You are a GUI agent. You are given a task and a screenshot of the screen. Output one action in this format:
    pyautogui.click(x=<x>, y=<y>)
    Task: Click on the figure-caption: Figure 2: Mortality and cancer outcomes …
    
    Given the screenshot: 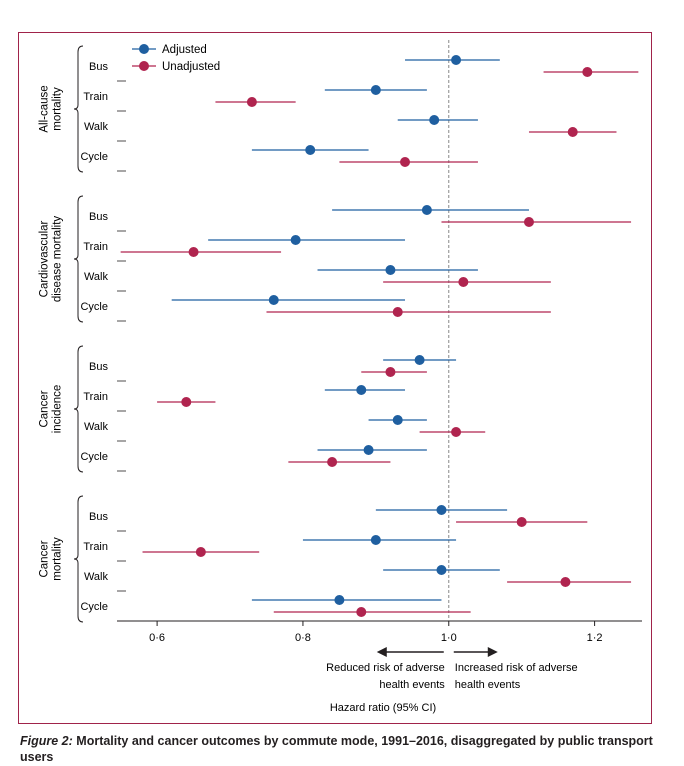 What is the action you would take?
    pyautogui.click(x=340, y=749)
    